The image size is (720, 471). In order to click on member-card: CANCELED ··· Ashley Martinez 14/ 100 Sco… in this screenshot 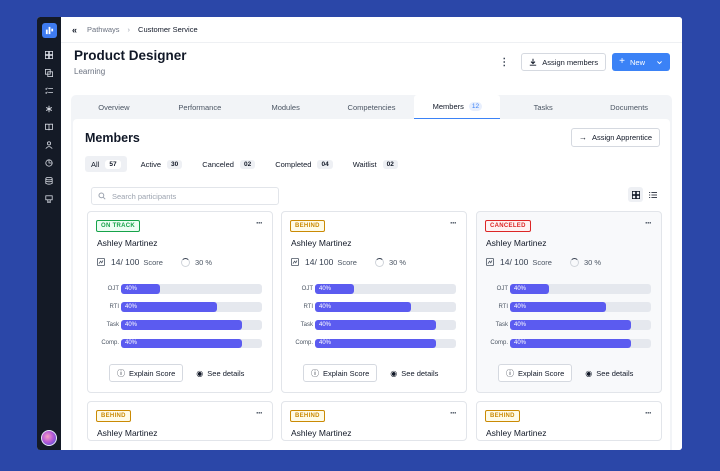, I will do `click(569, 302)`.